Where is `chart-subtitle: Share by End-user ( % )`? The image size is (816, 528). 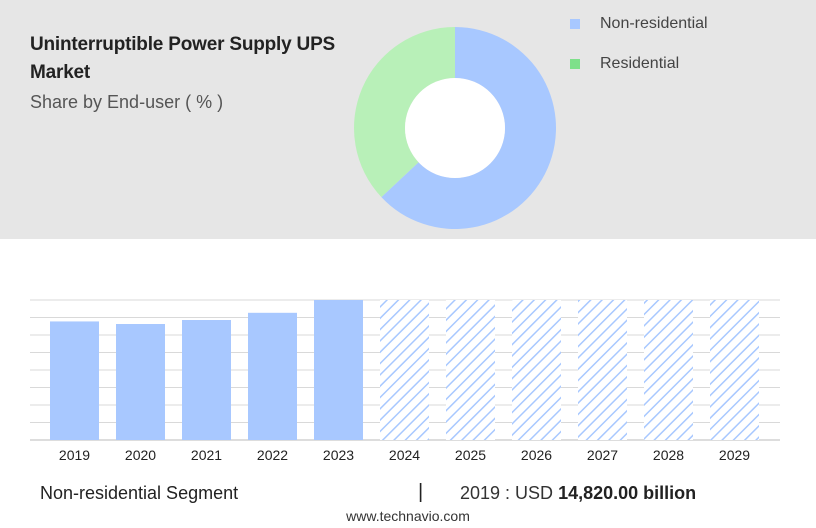 chart-subtitle: Share by End-user ( % ) is located at coordinates (127, 102).